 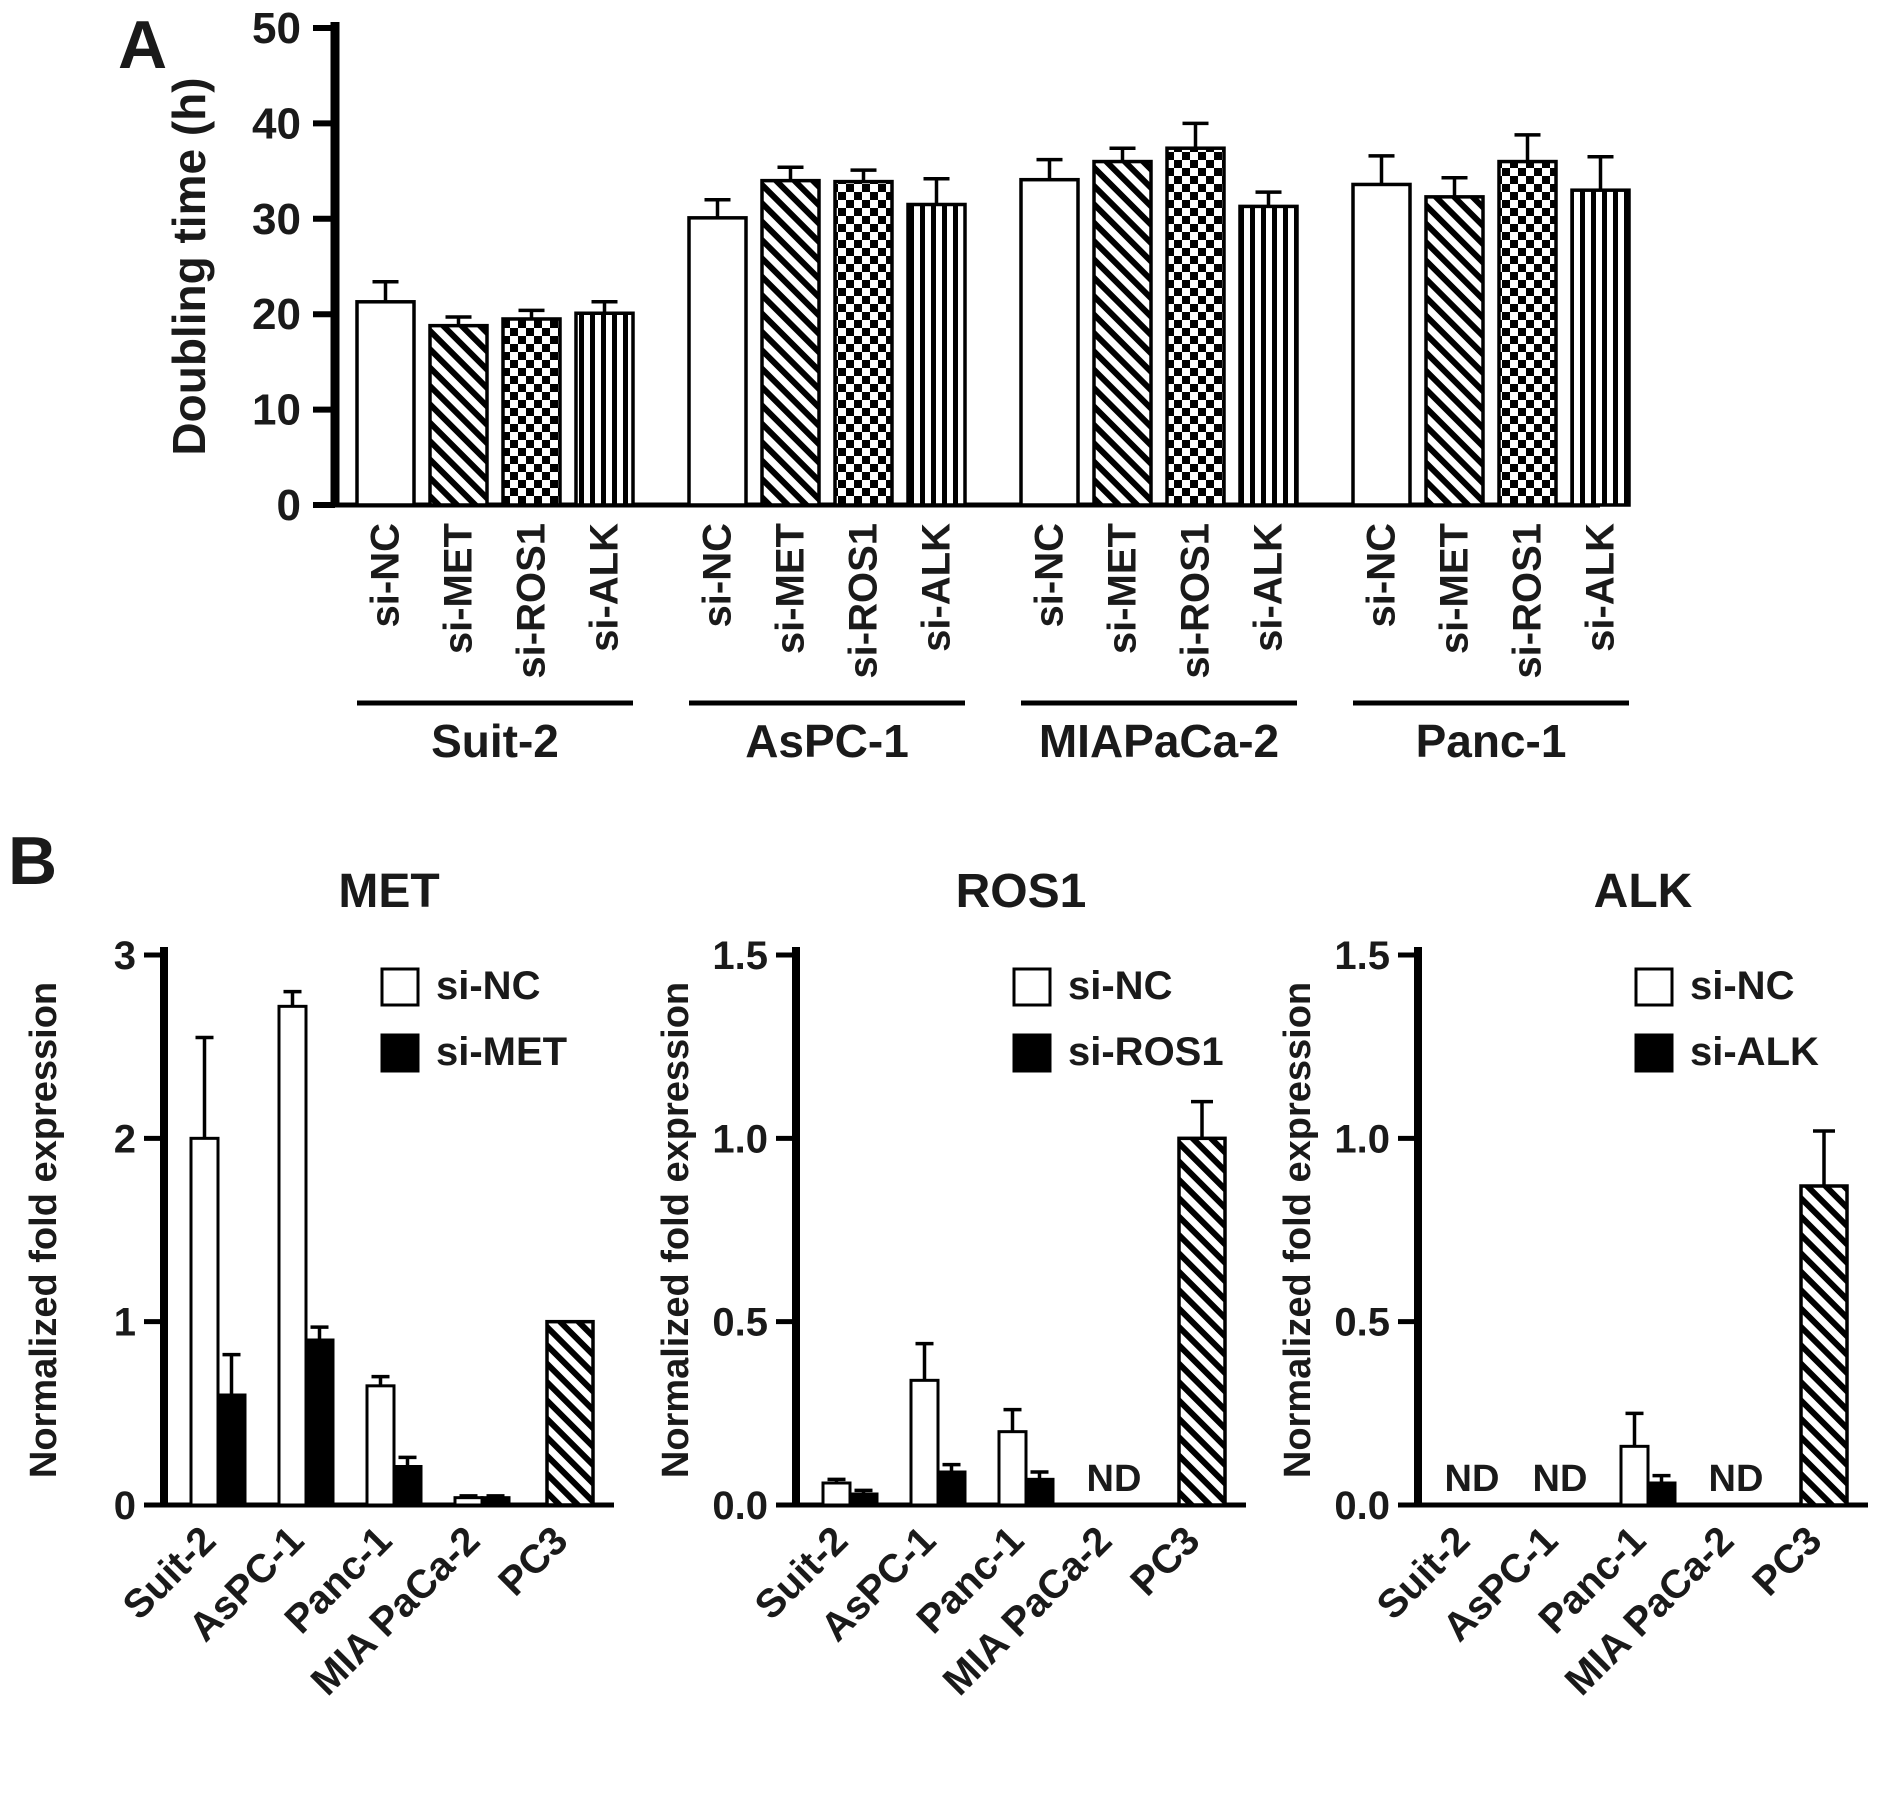 I want to click on svg-text: ALK, so click(x=1643, y=891).